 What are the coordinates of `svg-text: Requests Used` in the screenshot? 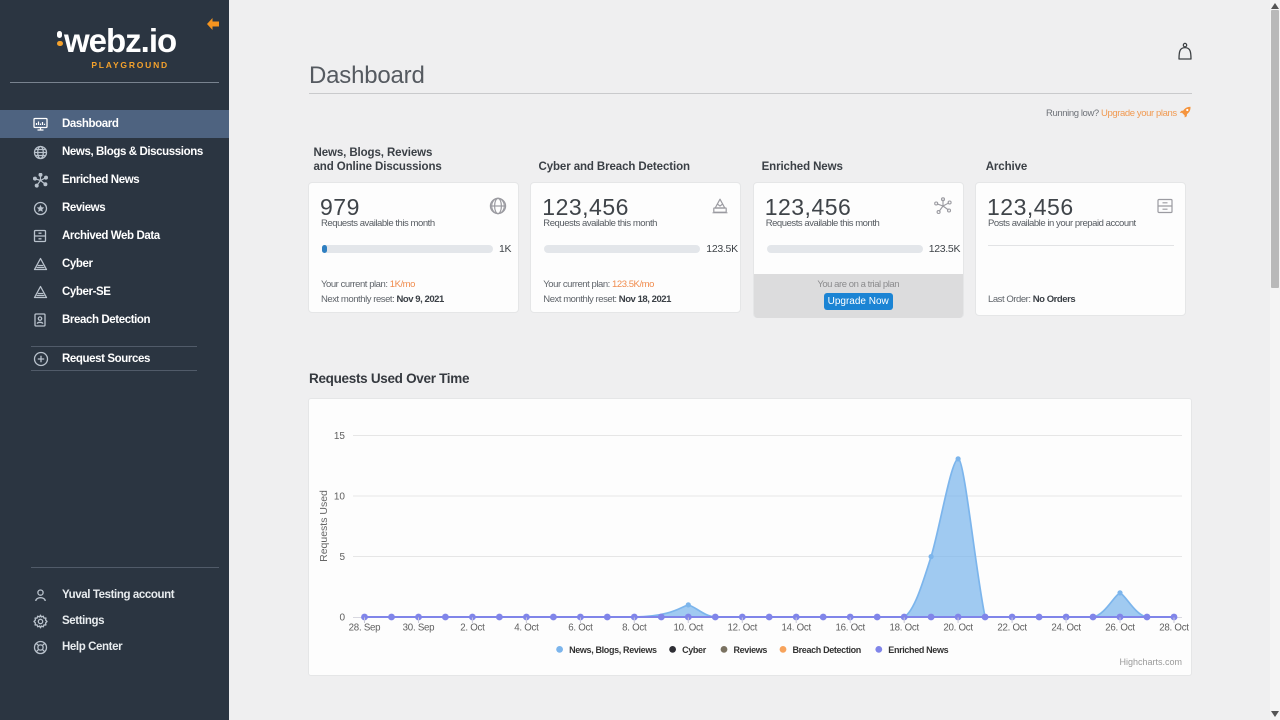 It's located at (324, 526).